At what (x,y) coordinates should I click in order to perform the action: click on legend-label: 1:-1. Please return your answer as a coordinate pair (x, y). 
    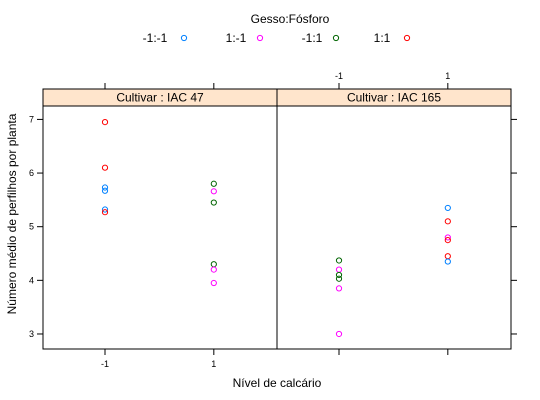
    Looking at the image, I should click on (236, 38).